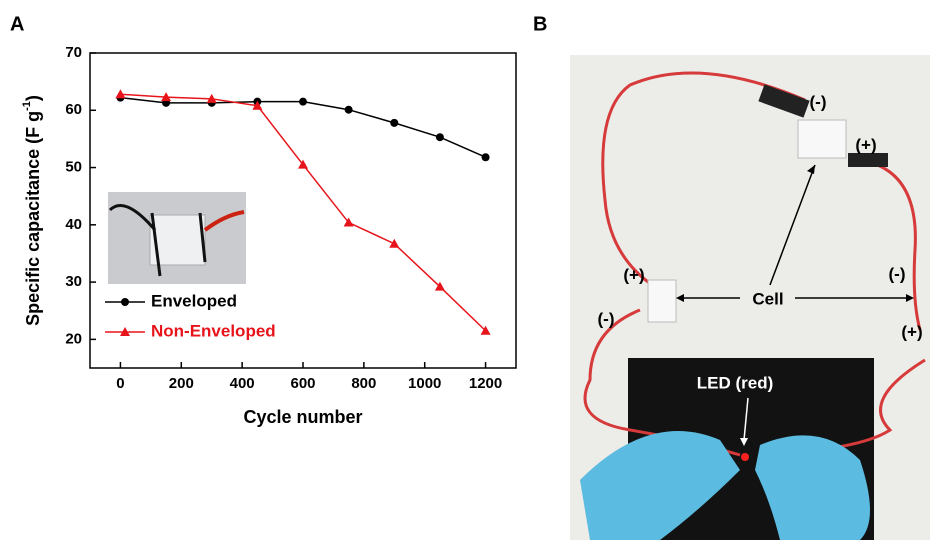 This screenshot has height=545, width=930. Describe the element at coordinates (242, 383) in the screenshot. I see `x-tick-label: 400` at that location.